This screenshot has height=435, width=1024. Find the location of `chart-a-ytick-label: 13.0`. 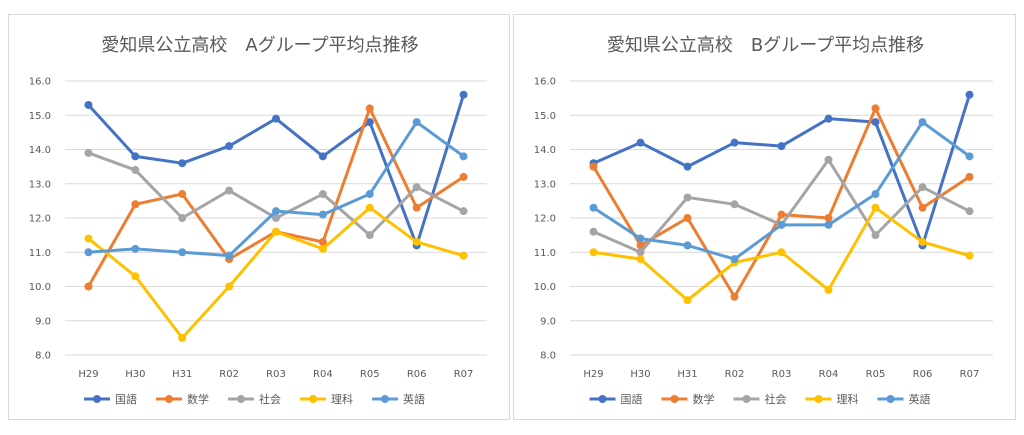

chart-a-ytick-label: 13.0 is located at coordinates (40, 184).